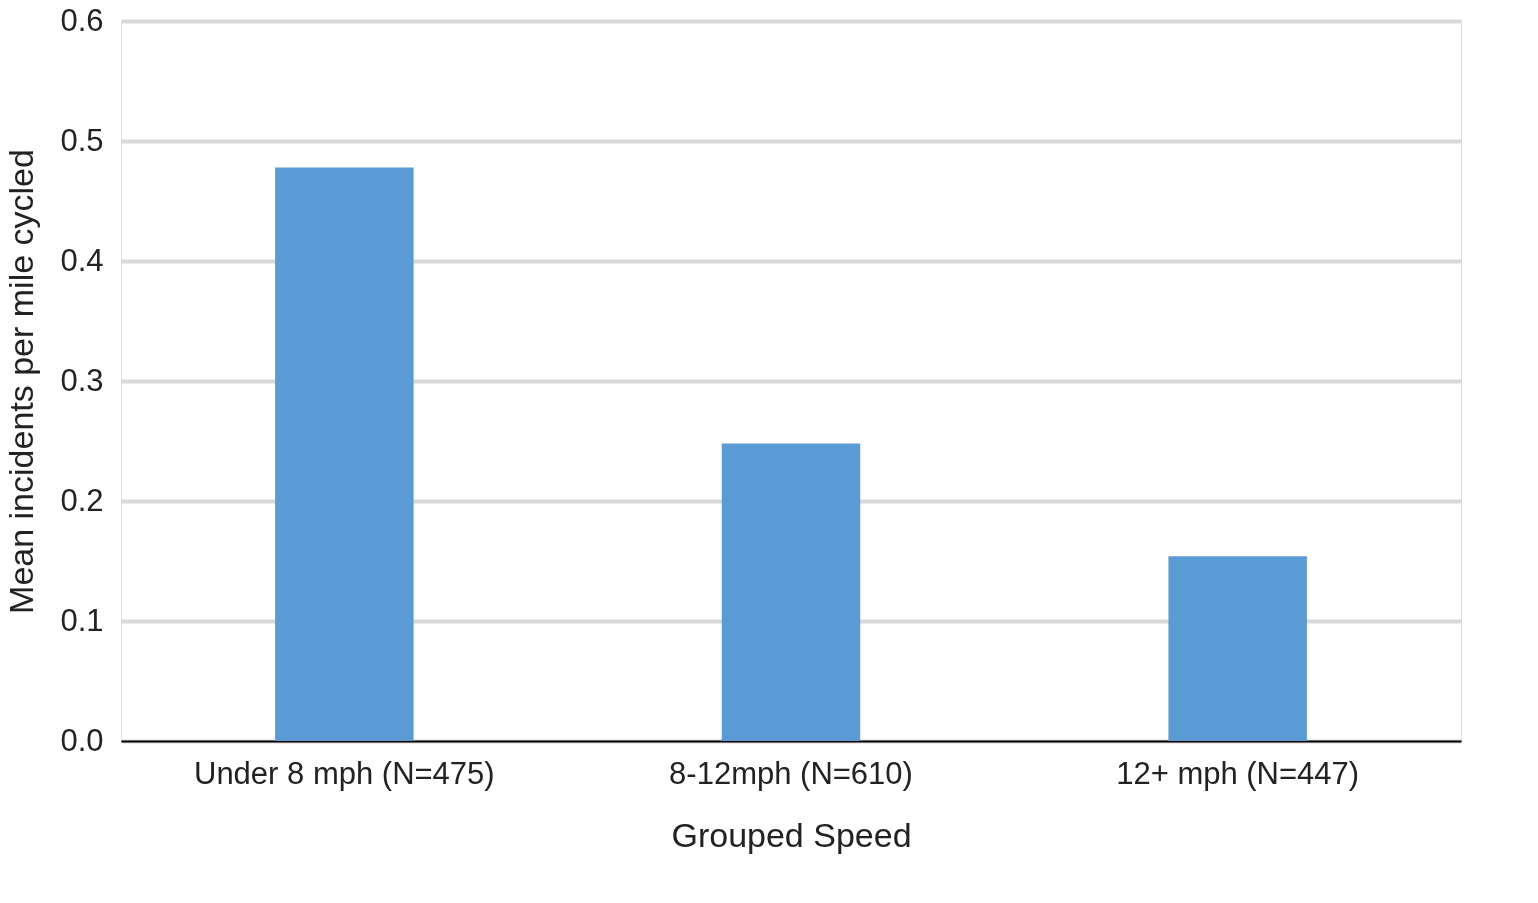  Describe the element at coordinates (82, 260) in the screenshot. I see `y-tick-label: 0.4` at that location.